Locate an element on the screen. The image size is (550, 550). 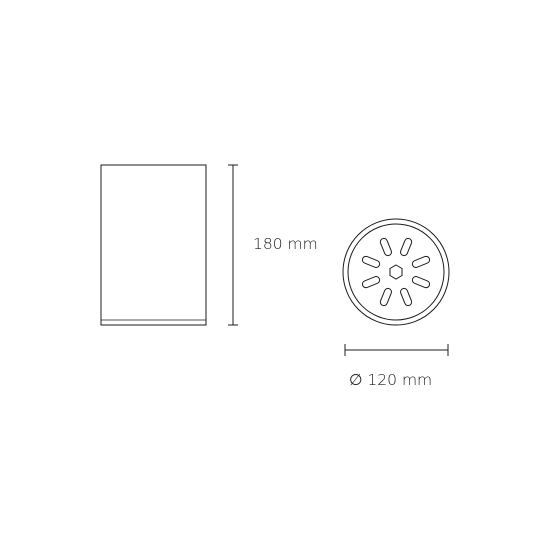
height-dimension-label: 180 mm is located at coordinates (285, 244).